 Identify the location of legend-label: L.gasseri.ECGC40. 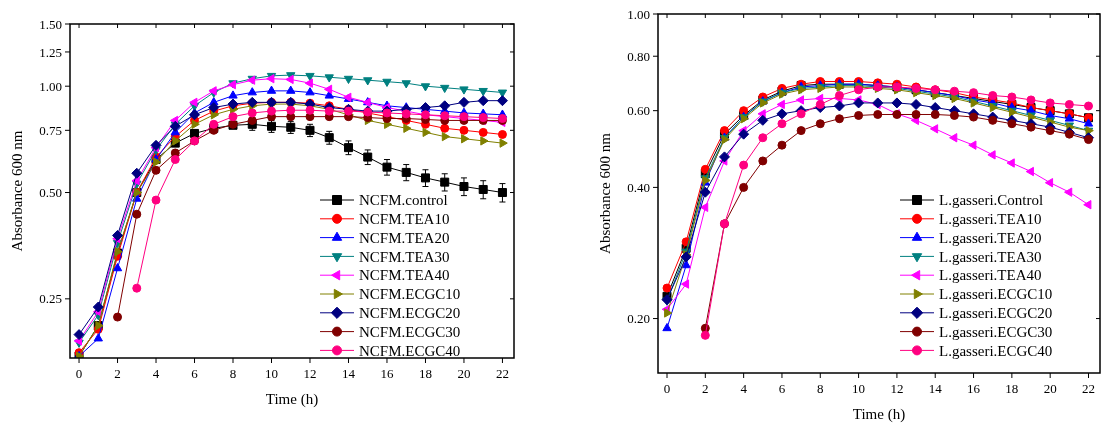
(996, 350).